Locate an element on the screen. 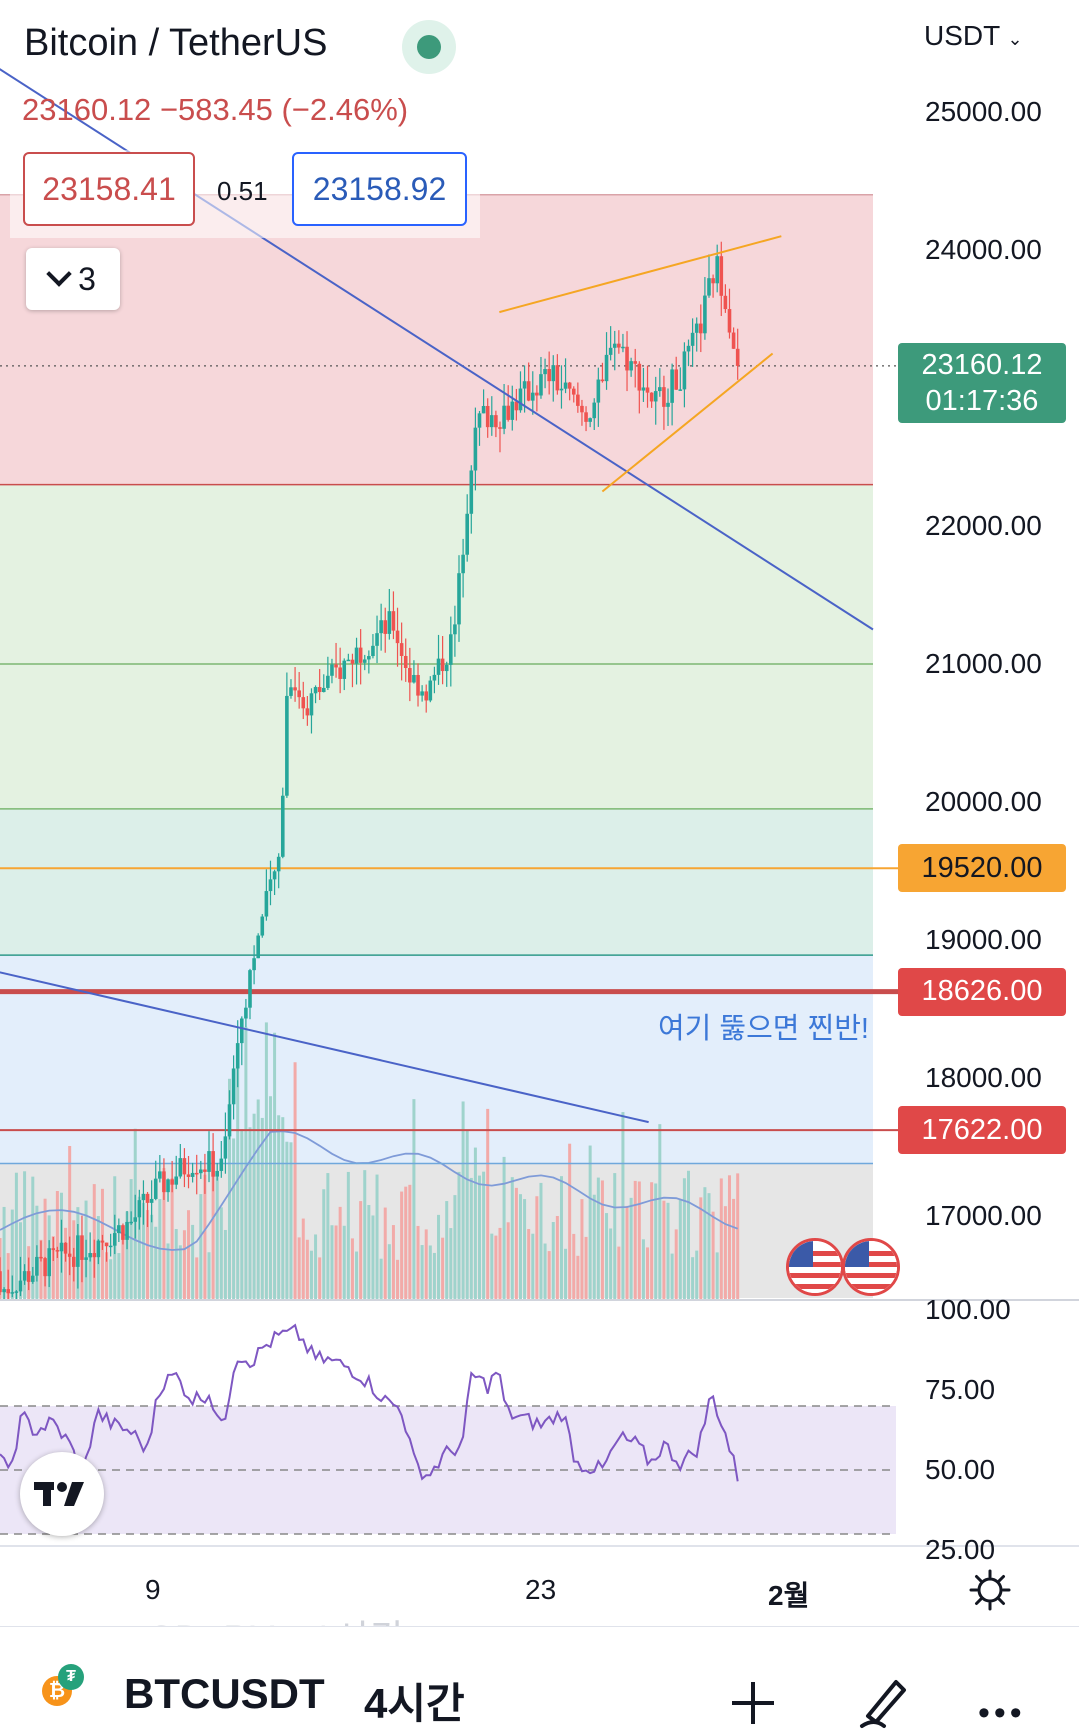 The image size is (1079, 1733). sell-button: 23158.41 is located at coordinates (109, 189).